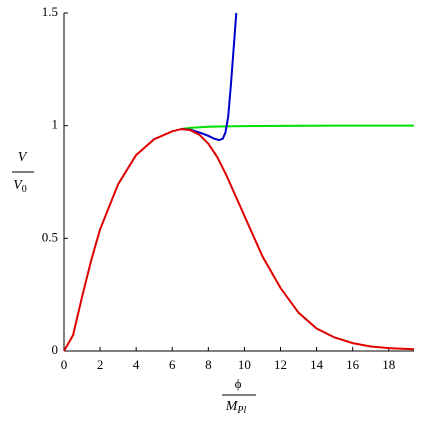 Image resolution: width=421 pixels, height=421 pixels. What do you see at coordinates (238, 383) in the screenshot?
I see `x-label-numerator: ϕ` at bounding box center [238, 383].